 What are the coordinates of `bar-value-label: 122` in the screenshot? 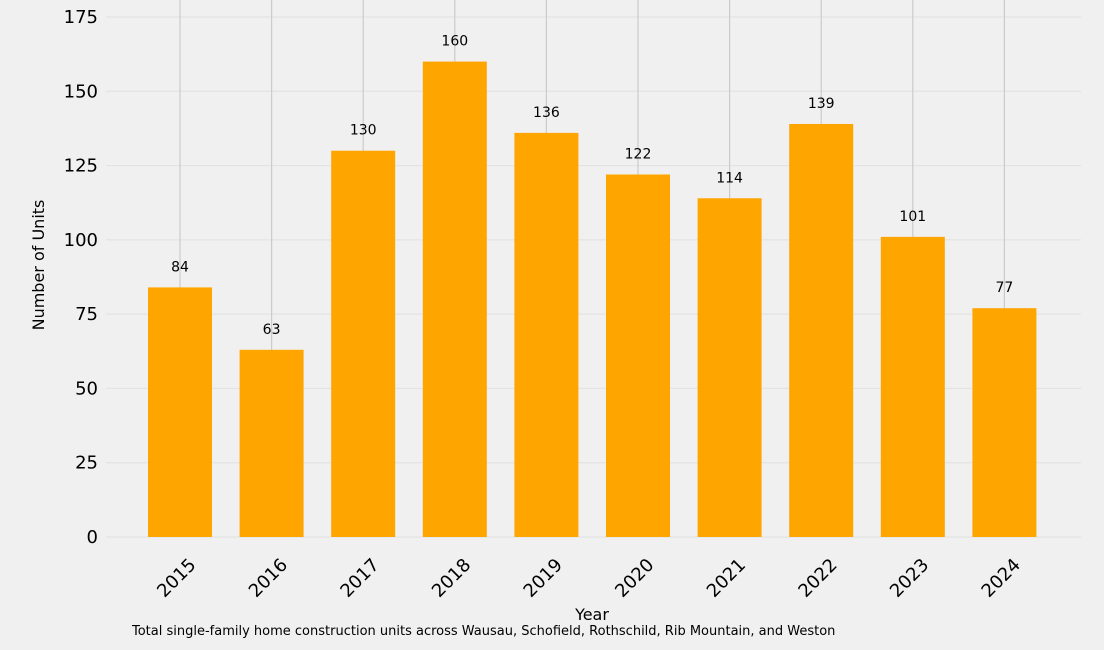 It's located at (638, 154).